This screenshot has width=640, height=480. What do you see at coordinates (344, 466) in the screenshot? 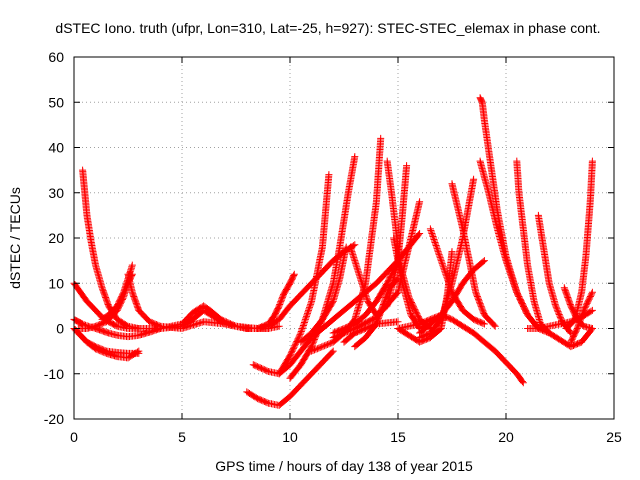
I see `x-axis-label: GPS time / hours of day 138 of year 2015` at bounding box center [344, 466].